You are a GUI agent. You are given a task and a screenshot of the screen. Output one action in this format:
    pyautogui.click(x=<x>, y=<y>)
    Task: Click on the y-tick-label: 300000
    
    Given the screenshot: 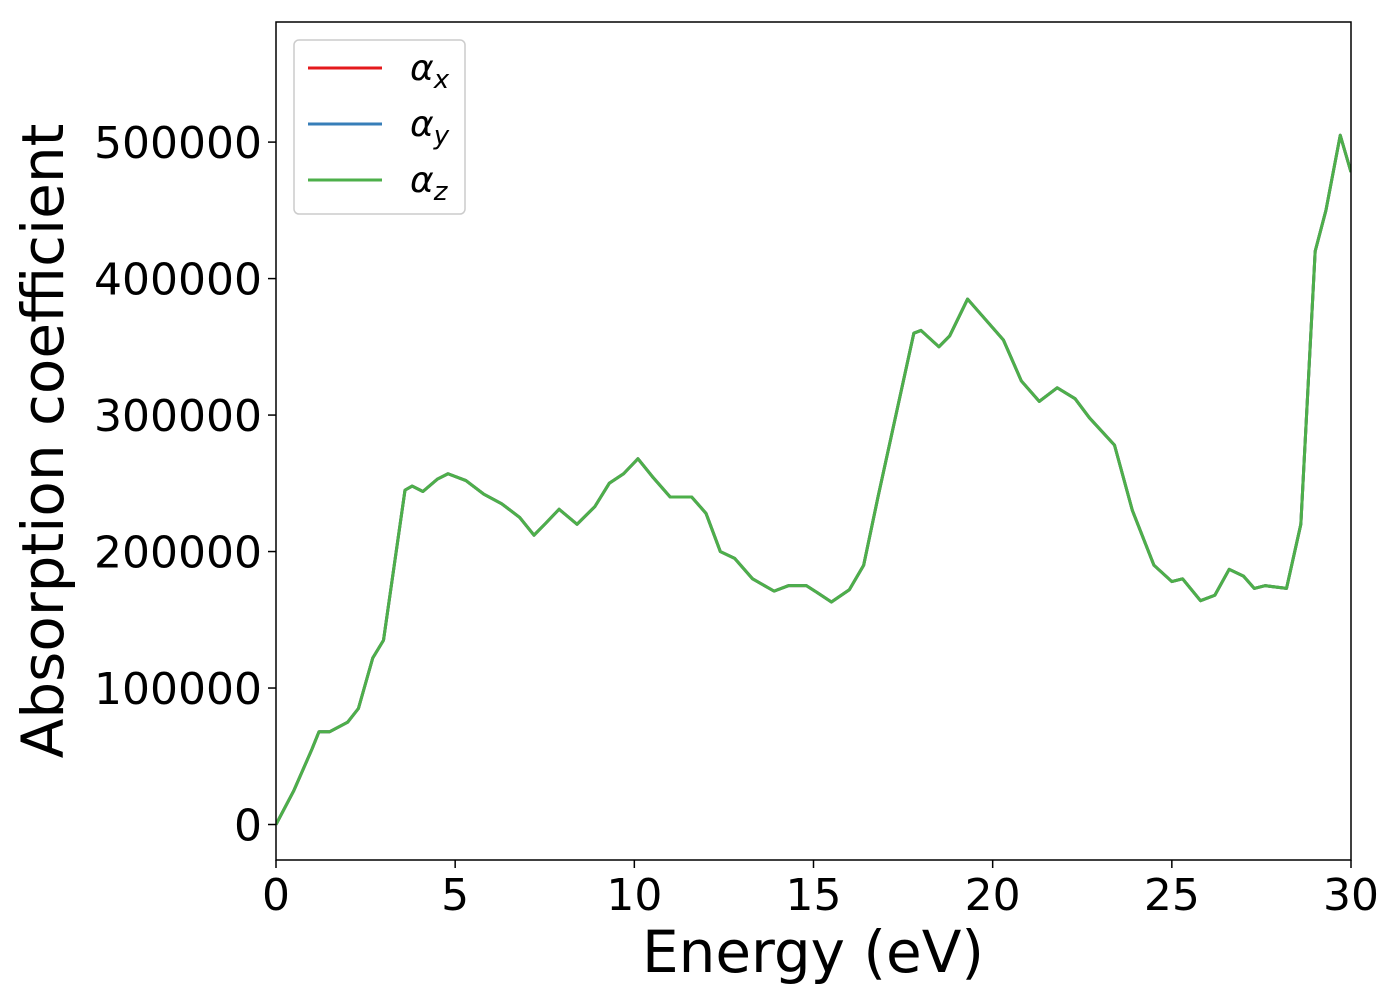 What is the action you would take?
    pyautogui.click(x=178, y=416)
    